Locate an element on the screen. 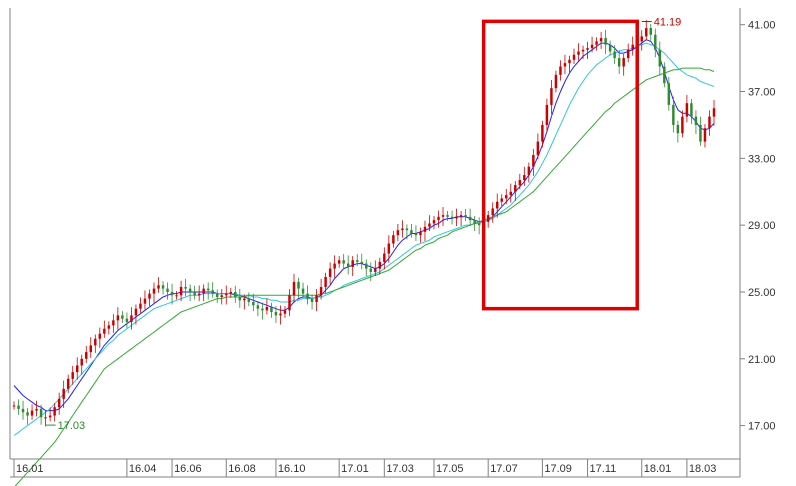  annotation-label: 17.03 is located at coordinates (72, 426).